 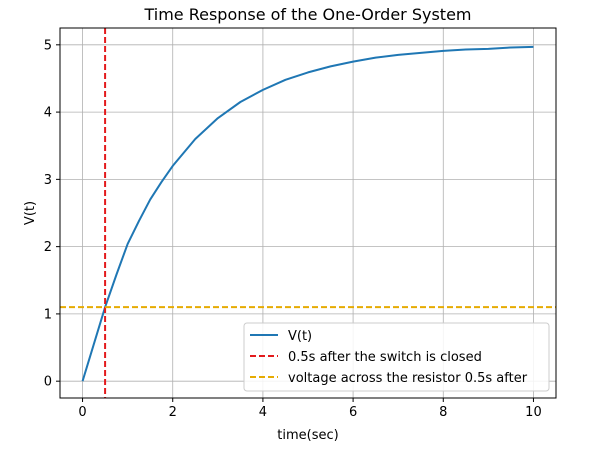 What do you see at coordinates (82, 412) in the screenshot?
I see `x-tick-label: 0` at bounding box center [82, 412].